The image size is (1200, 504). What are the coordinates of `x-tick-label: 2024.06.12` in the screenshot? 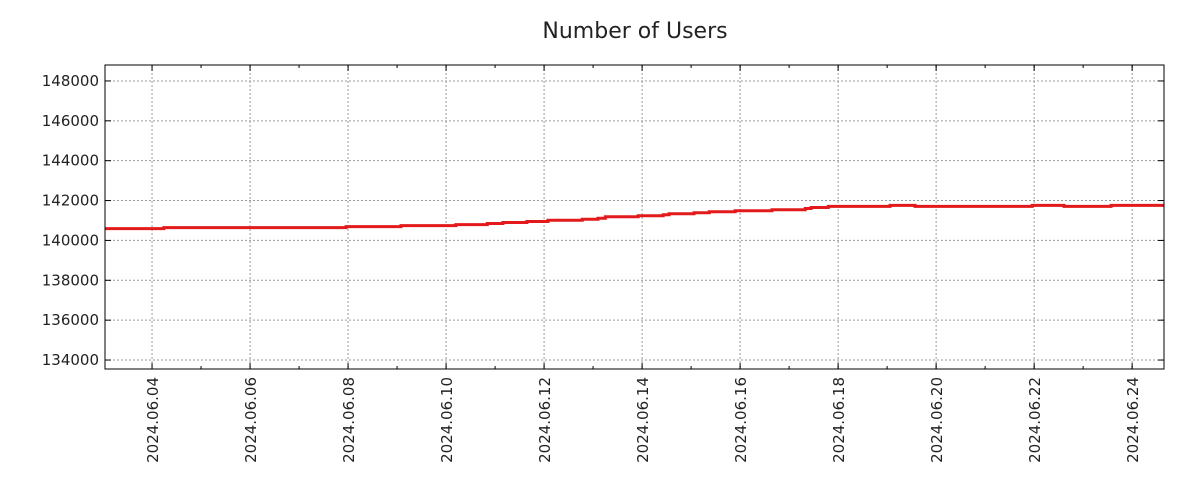 It's located at (545, 420).